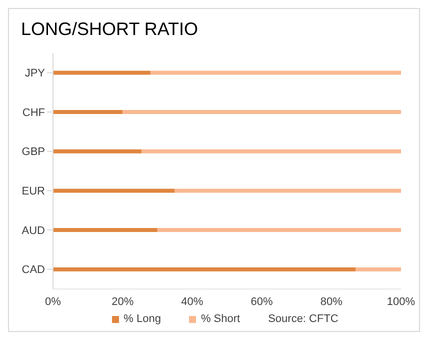  What do you see at coordinates (53, 302) in the screenshot?
I see `x-tick-label: 0%` at bounding box center [53, 302].